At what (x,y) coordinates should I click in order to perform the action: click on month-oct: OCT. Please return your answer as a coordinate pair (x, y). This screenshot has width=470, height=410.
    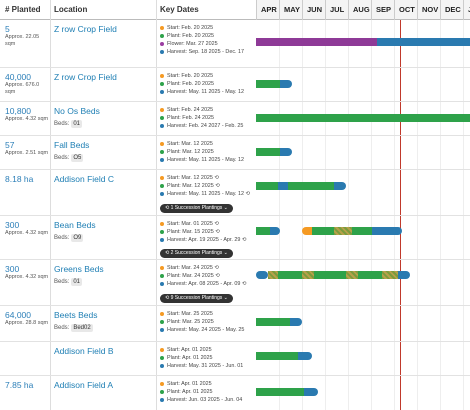
    Looking at the image, I should click on (405, 10).